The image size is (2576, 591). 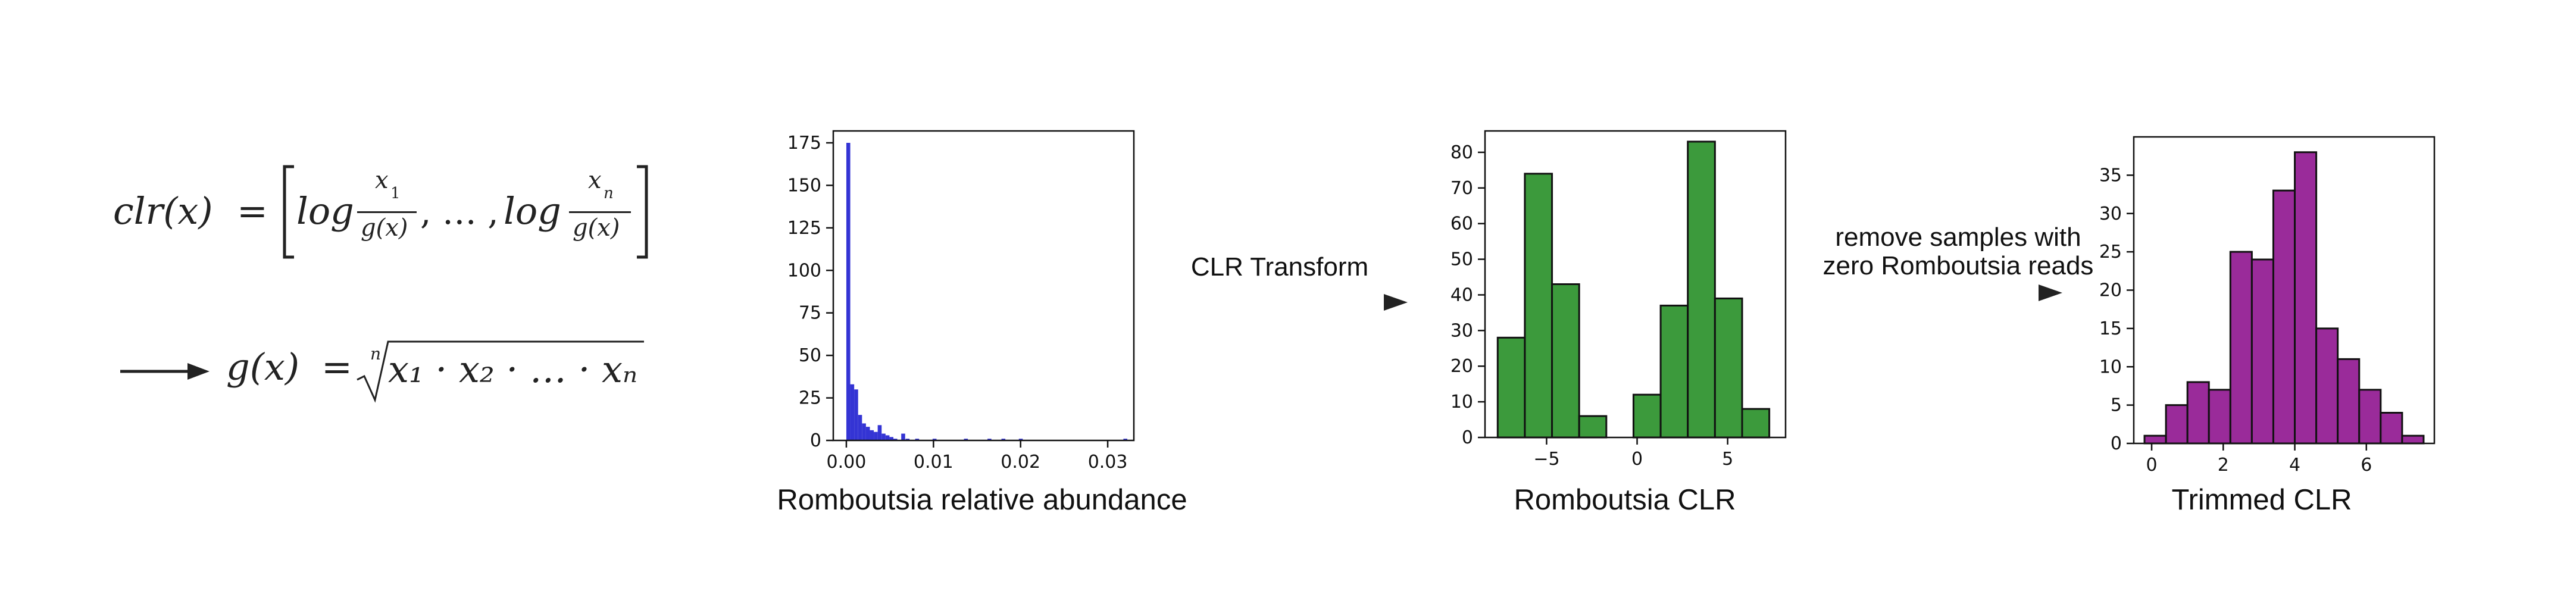 What do you see at coordinates (1625, 500) in the screenshot?
I see `clr-caption: Romboutsia CLR` at bounding box center [1625, 500].